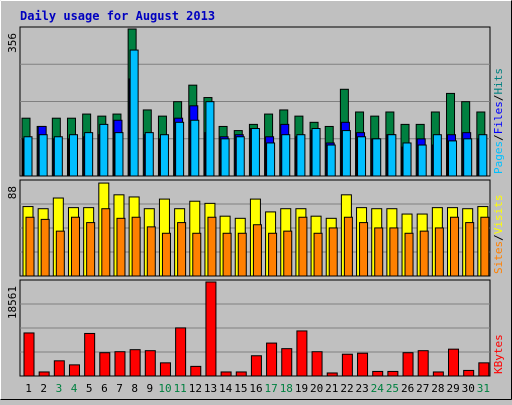  I want to click on y-axis-label: KBytes, so click(498, 354).